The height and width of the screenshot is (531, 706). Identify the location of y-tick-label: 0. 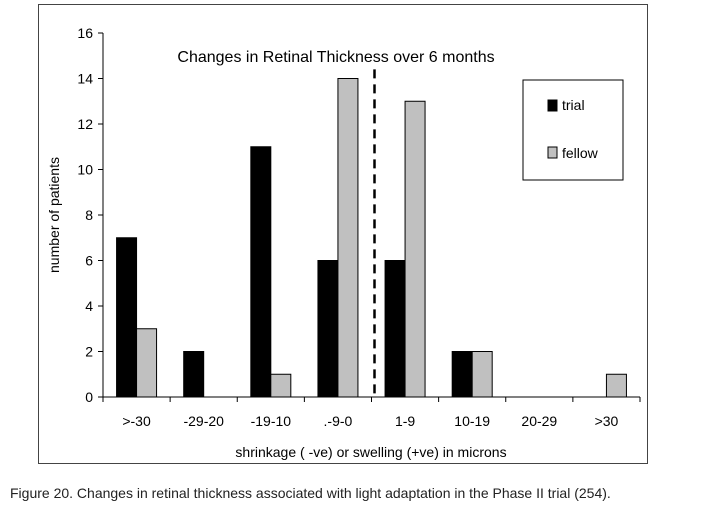
(89, 397).